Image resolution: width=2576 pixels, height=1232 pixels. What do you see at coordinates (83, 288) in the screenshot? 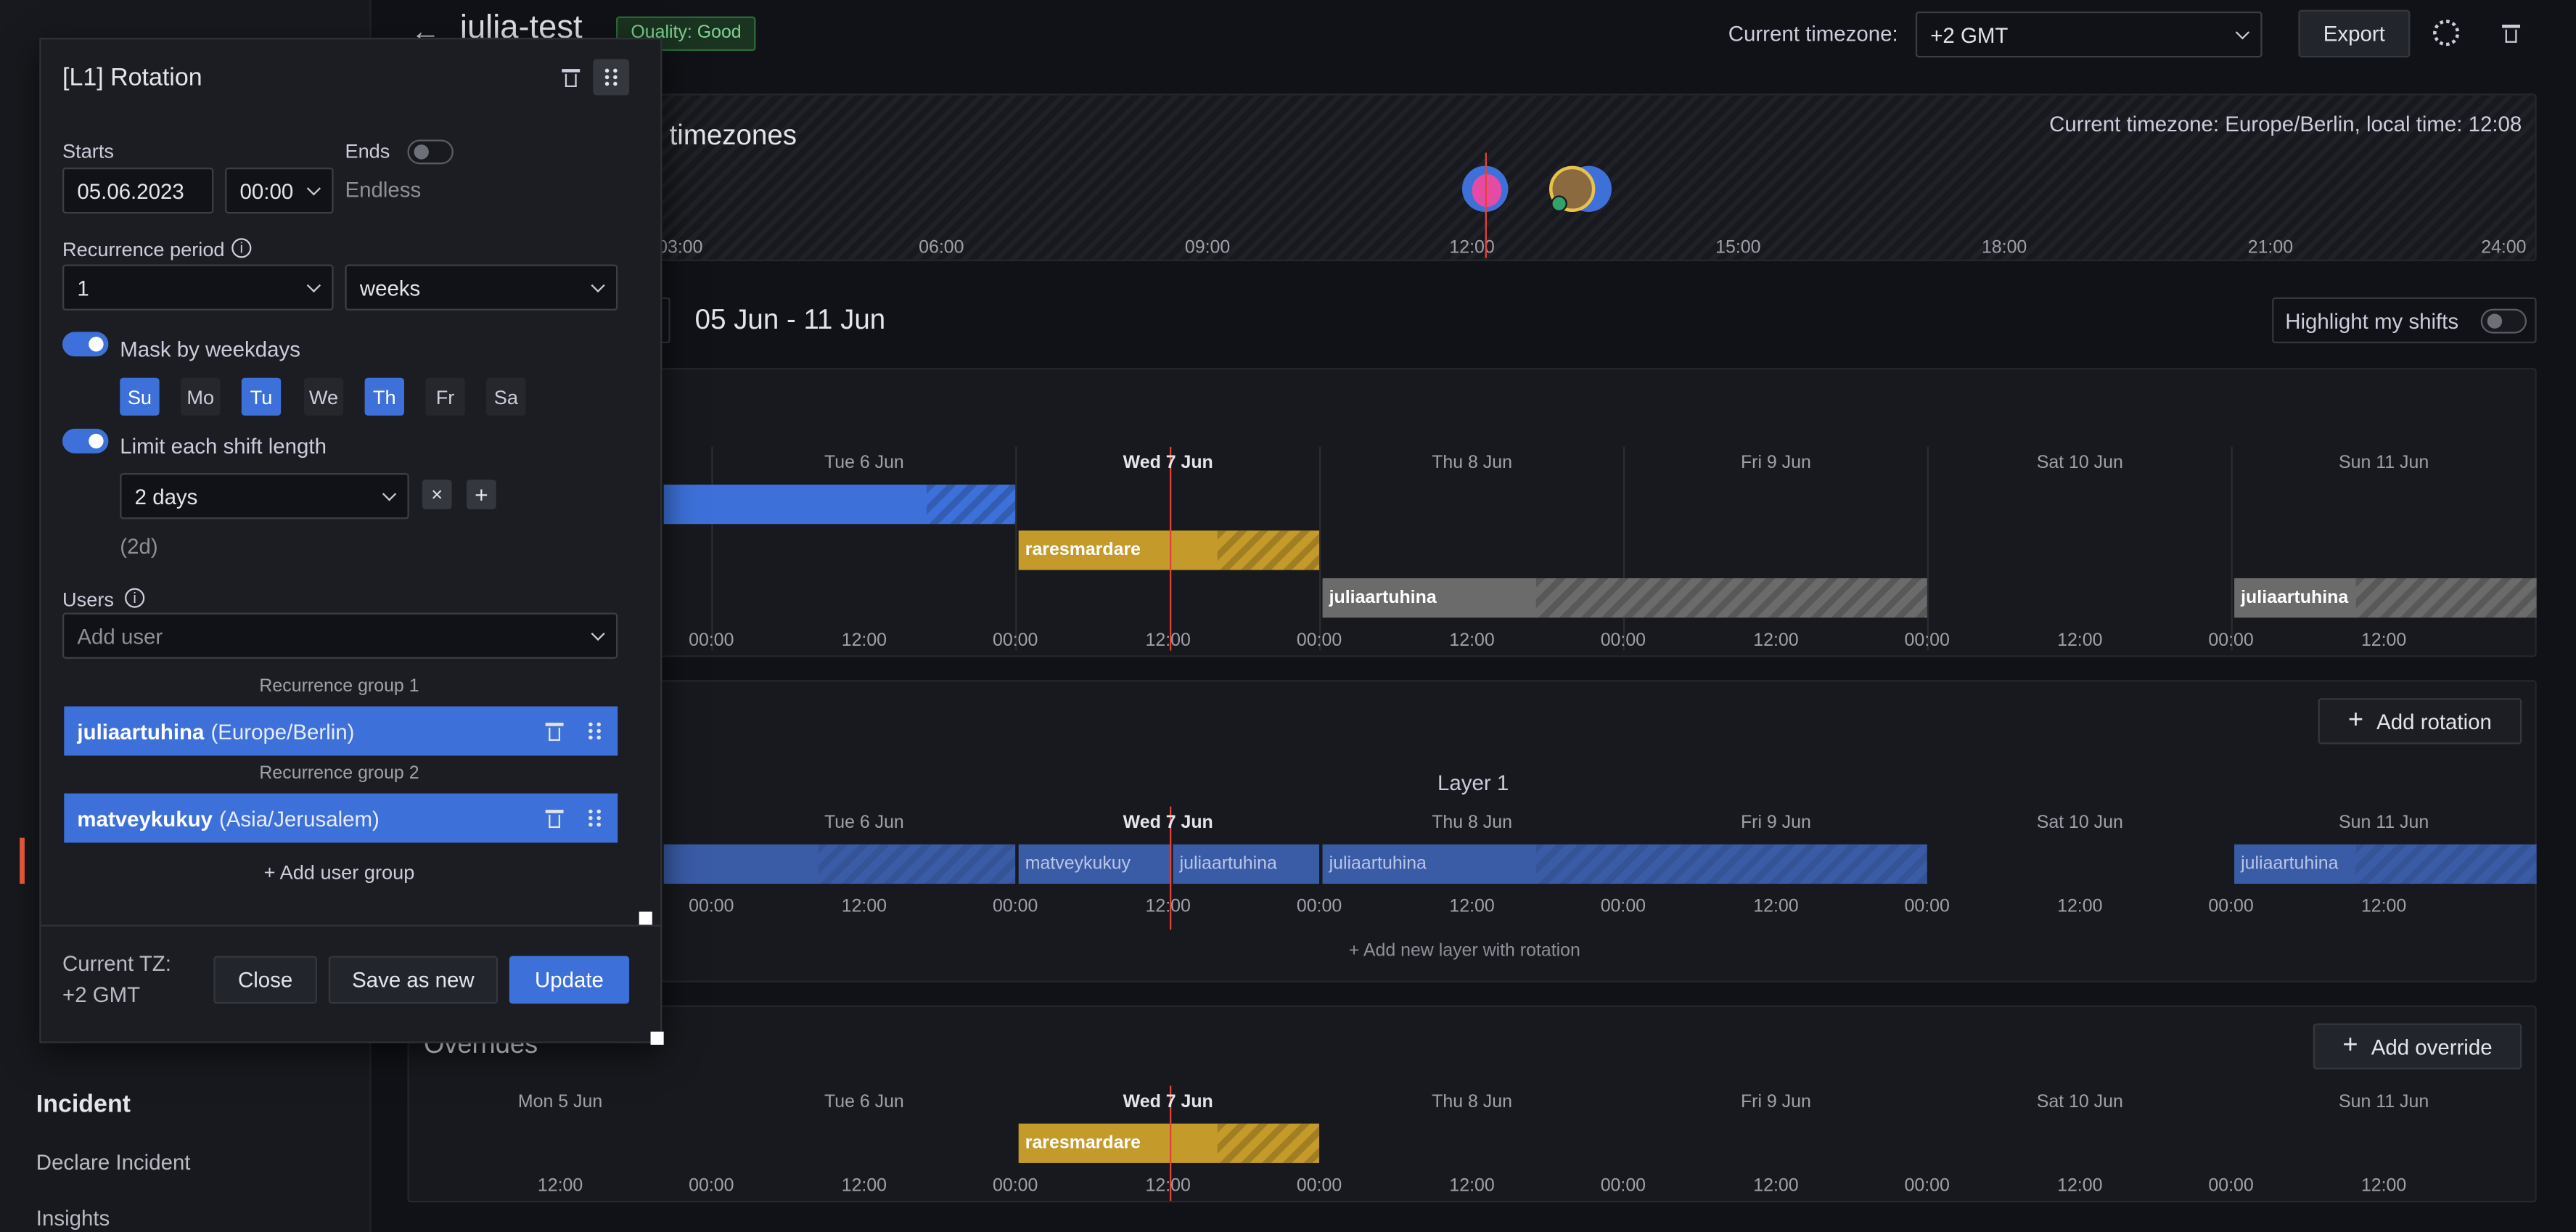
I see `recurrence-count-value: 1` at bounding box center [83, 288].